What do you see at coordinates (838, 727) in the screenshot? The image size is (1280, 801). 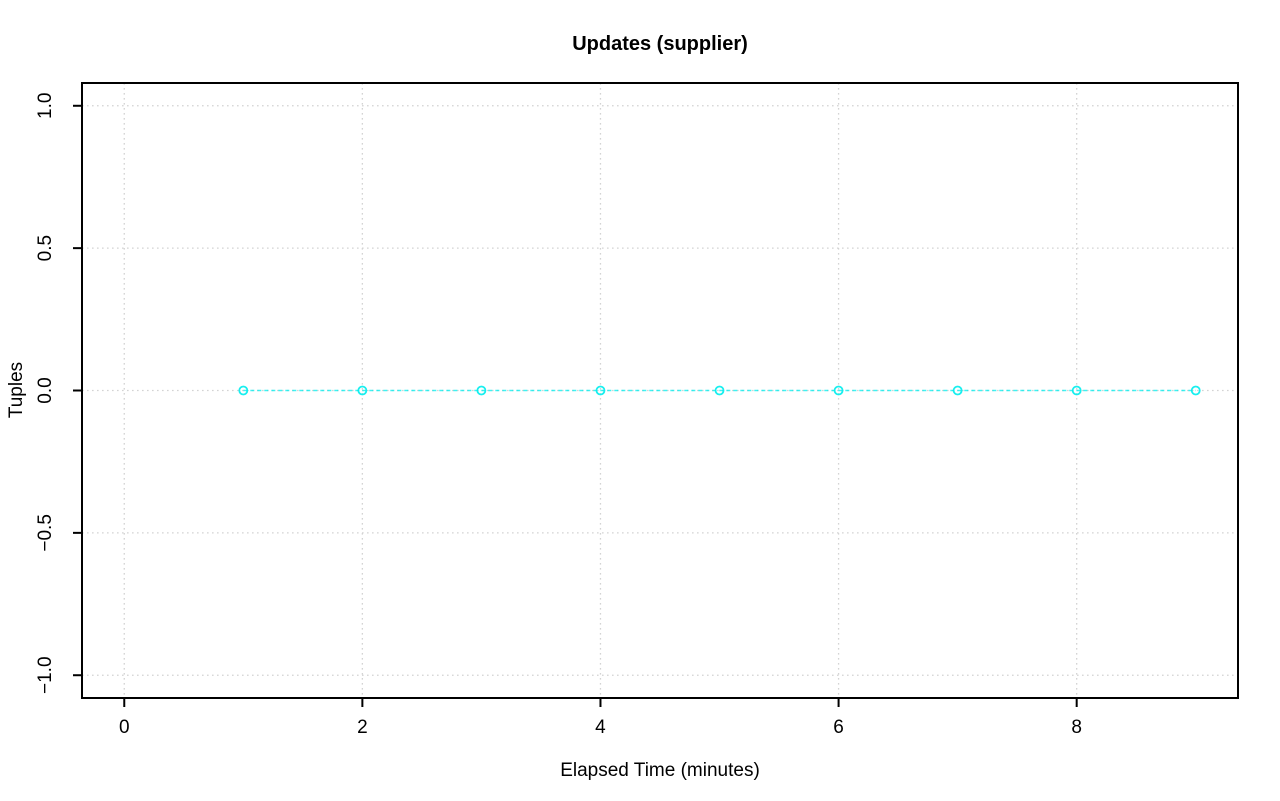 I see `x-axis-tick-label: 6` at bounding box center [838, 727].